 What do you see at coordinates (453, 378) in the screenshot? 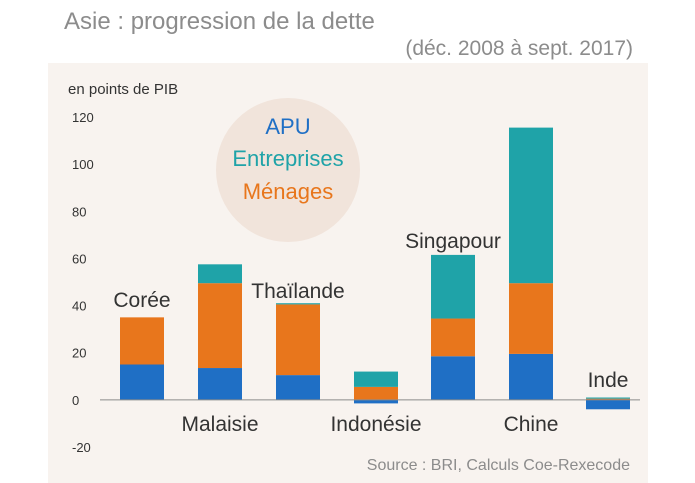
I see `bar-singapour-apu` at bounding box center [453, 378].